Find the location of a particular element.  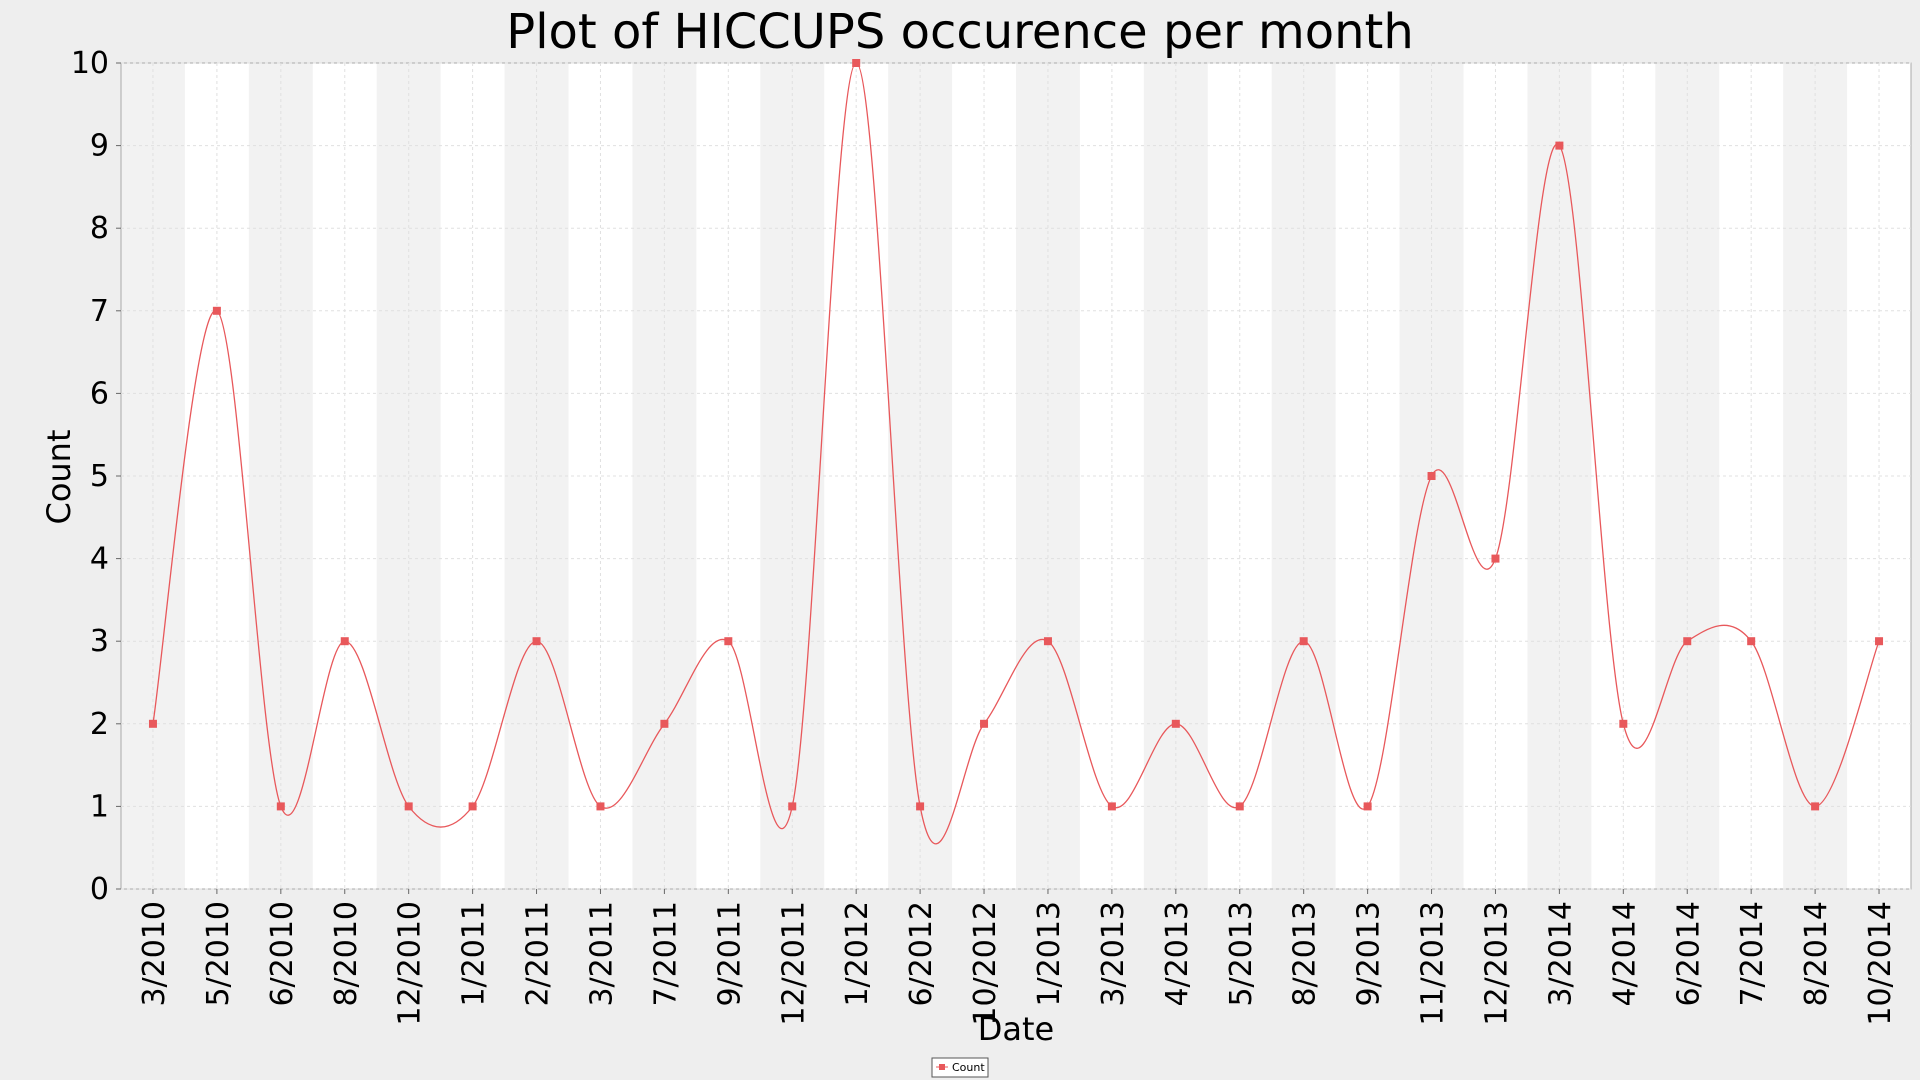

x-tick-label: 4/2014 is located at coordinates (1624, 954).